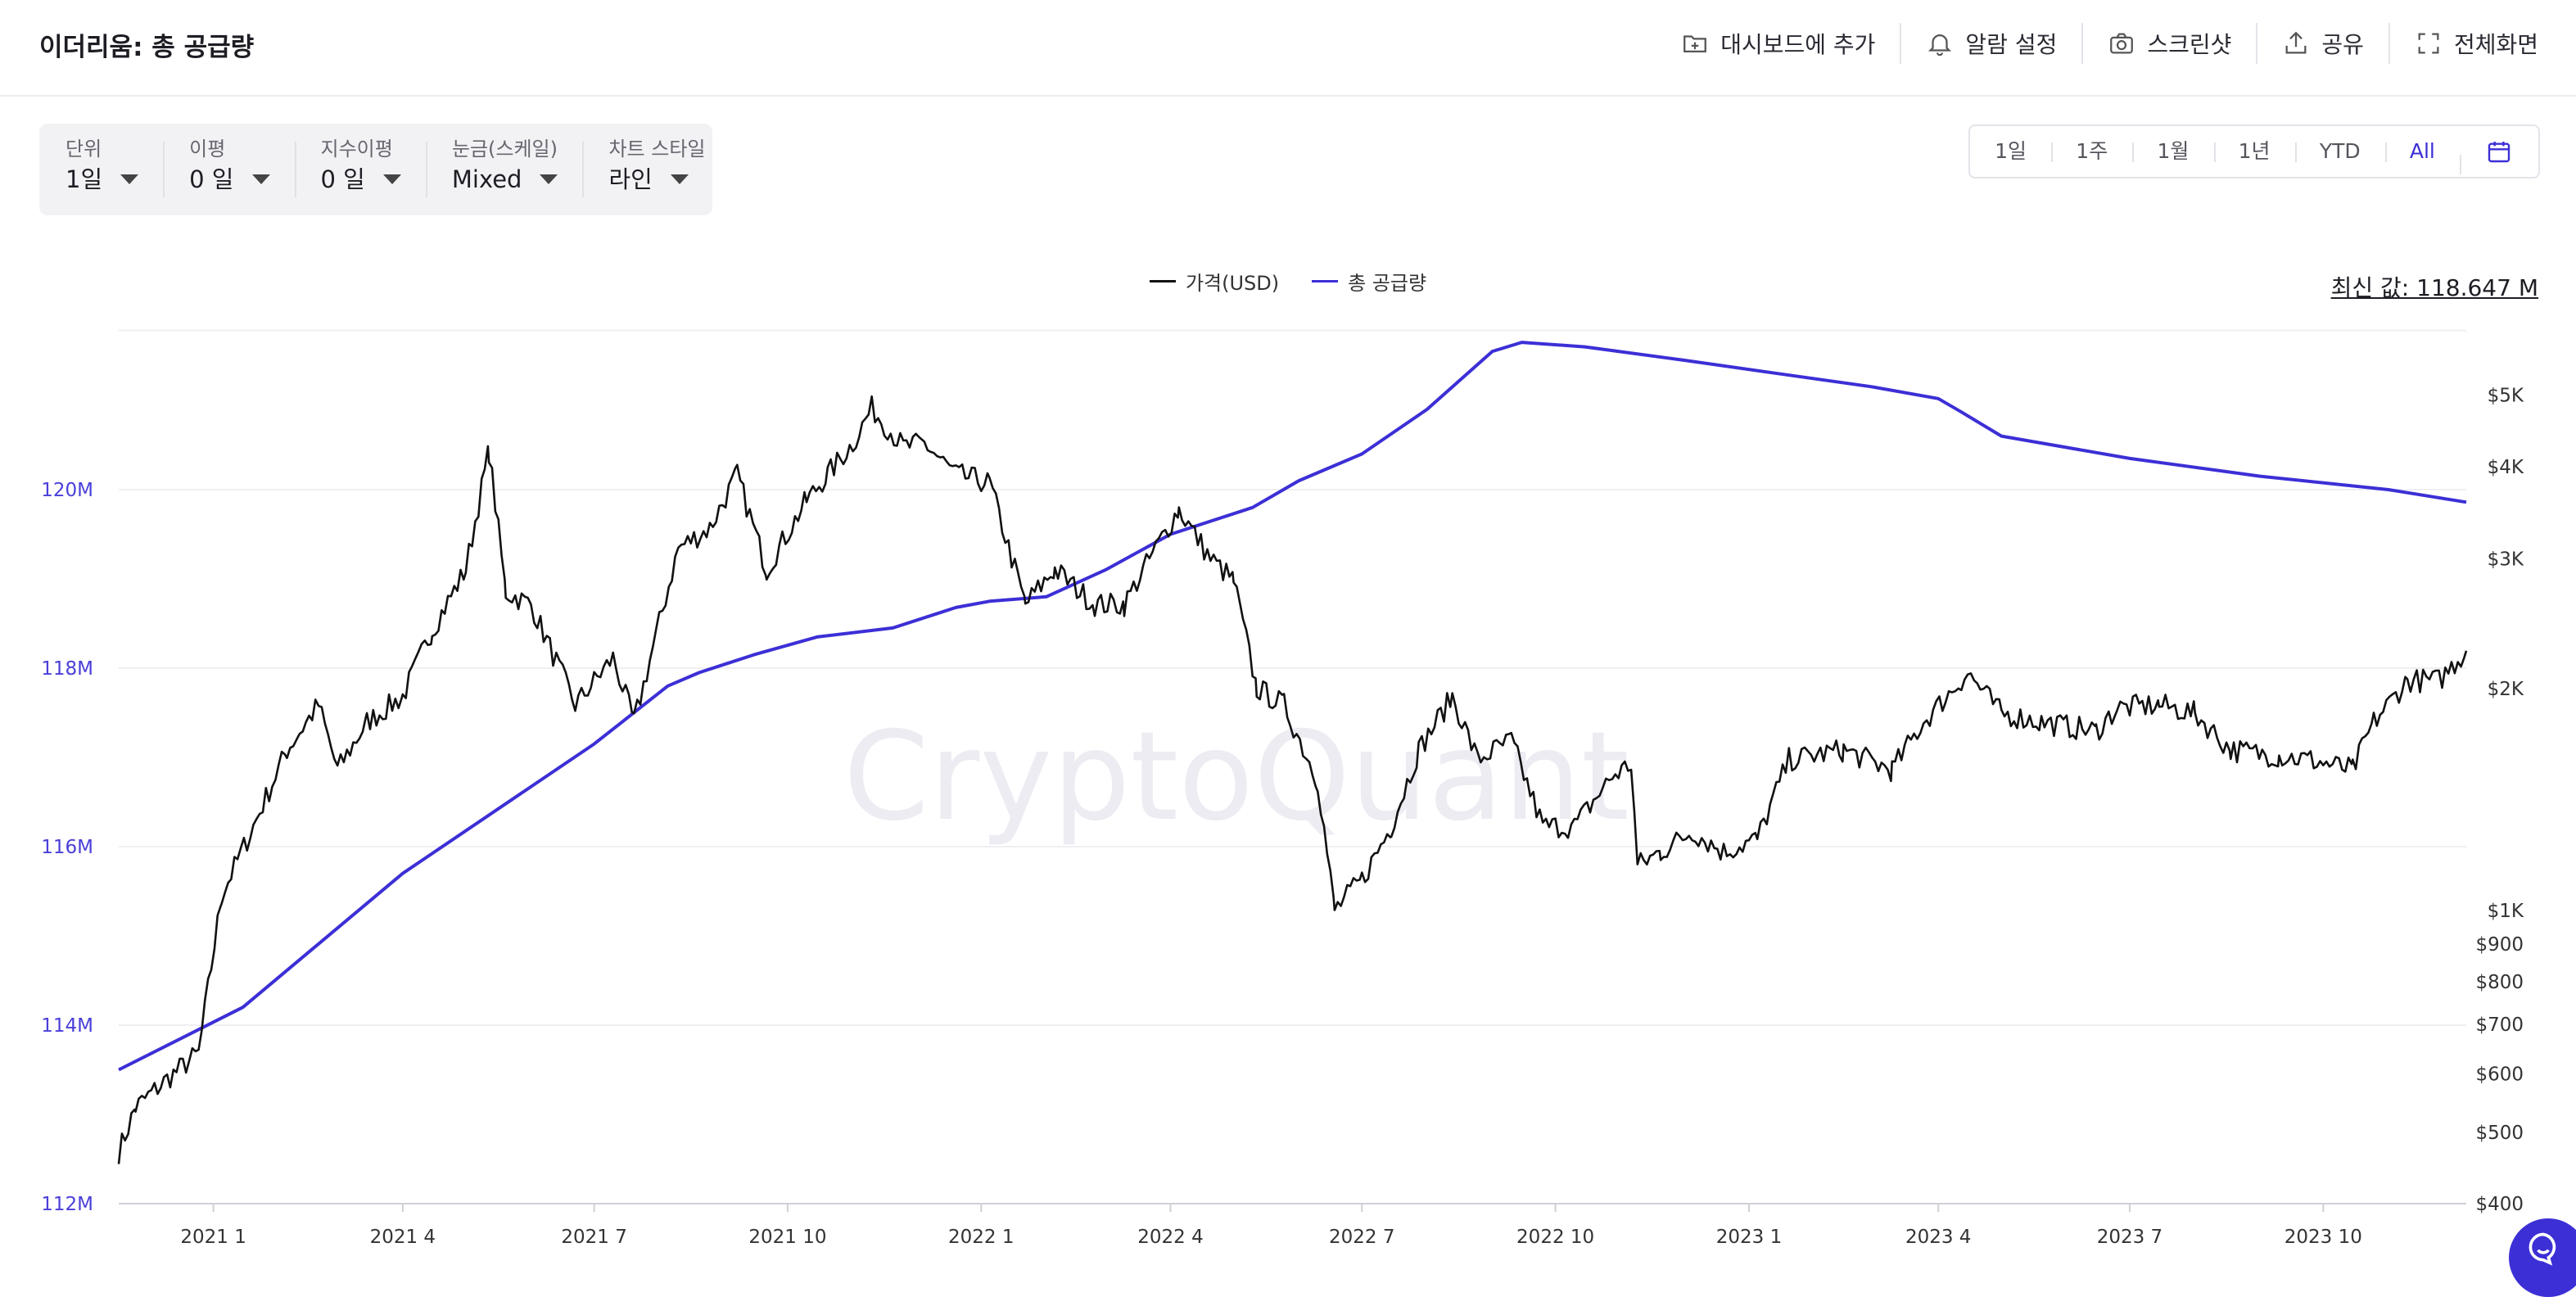 Image resolution: width=2576 pixels, height=1297 pixels. I want to click on time-range-selector: 1일 1주 1월 1년 YTD All, so click(2254, 151).